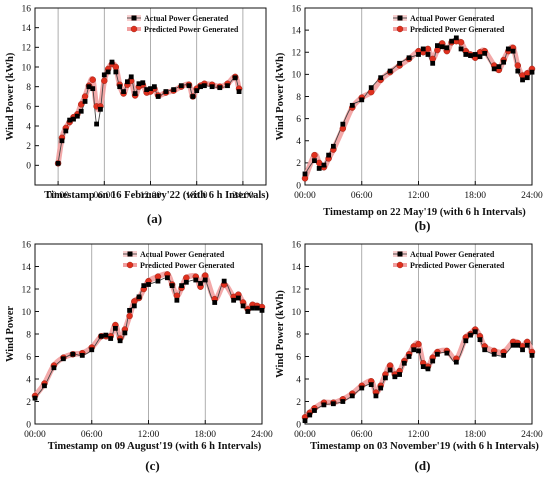 This screenshot has width=550, height=478. I want to click on x-tick-label: 00:00, so click(35, 435).